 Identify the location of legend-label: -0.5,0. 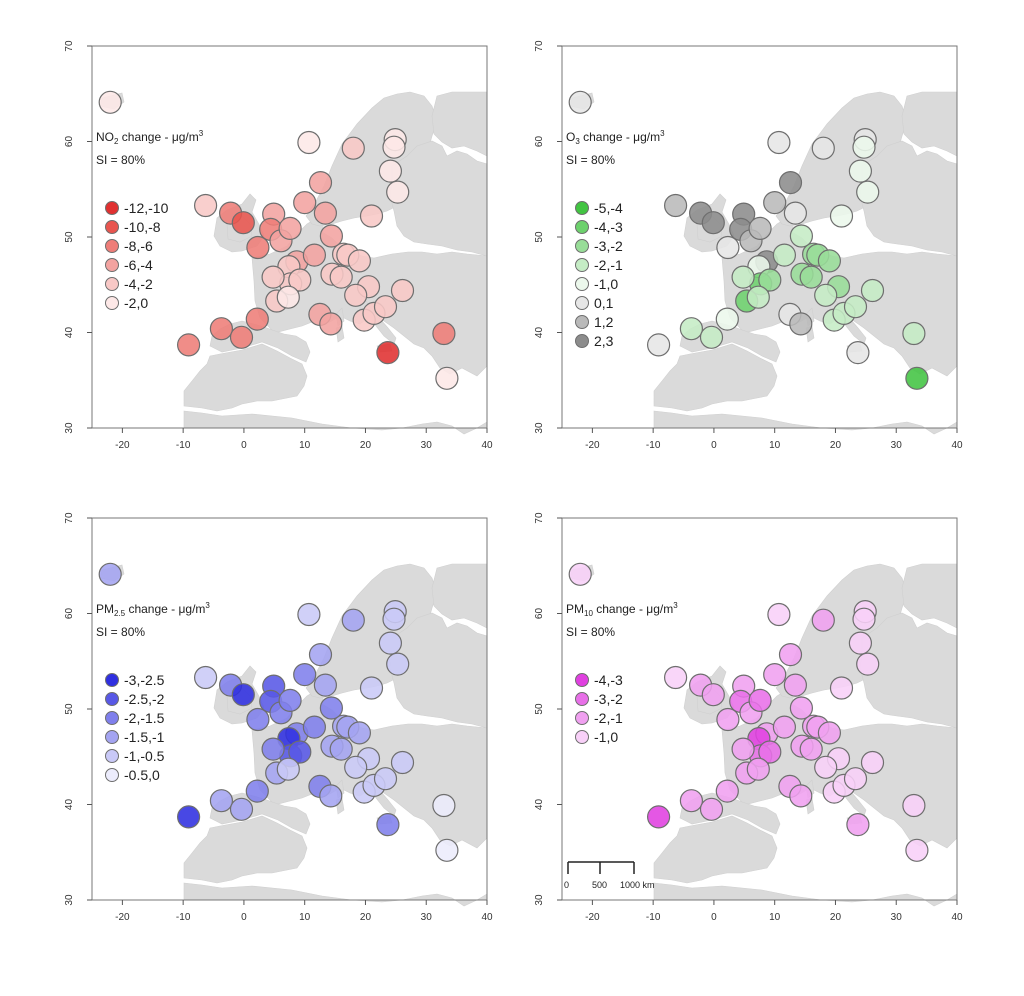
(142, 775).